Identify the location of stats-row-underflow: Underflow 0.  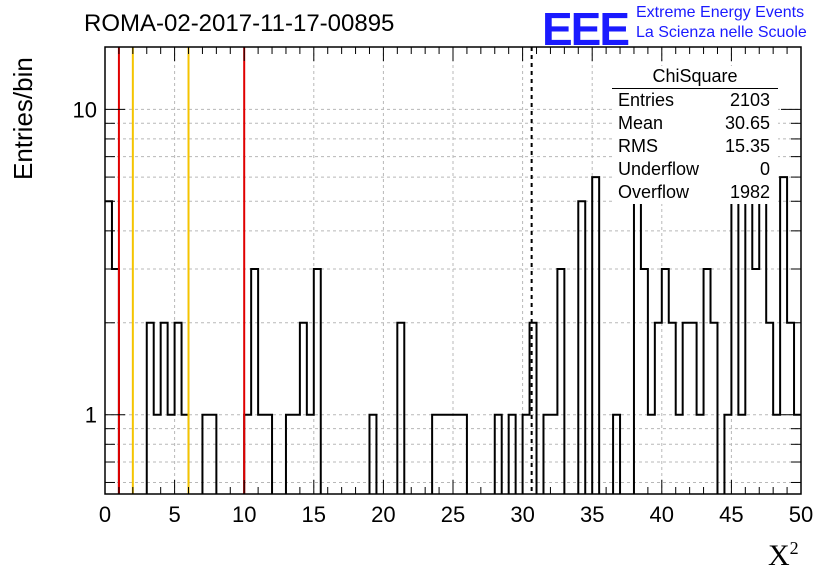
(695, 169).